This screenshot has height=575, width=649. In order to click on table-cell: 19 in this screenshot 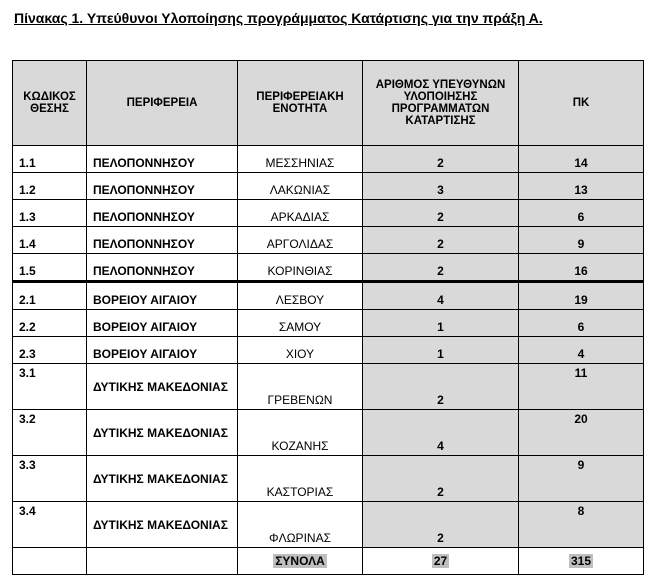, I will do `click(581, 295)`.